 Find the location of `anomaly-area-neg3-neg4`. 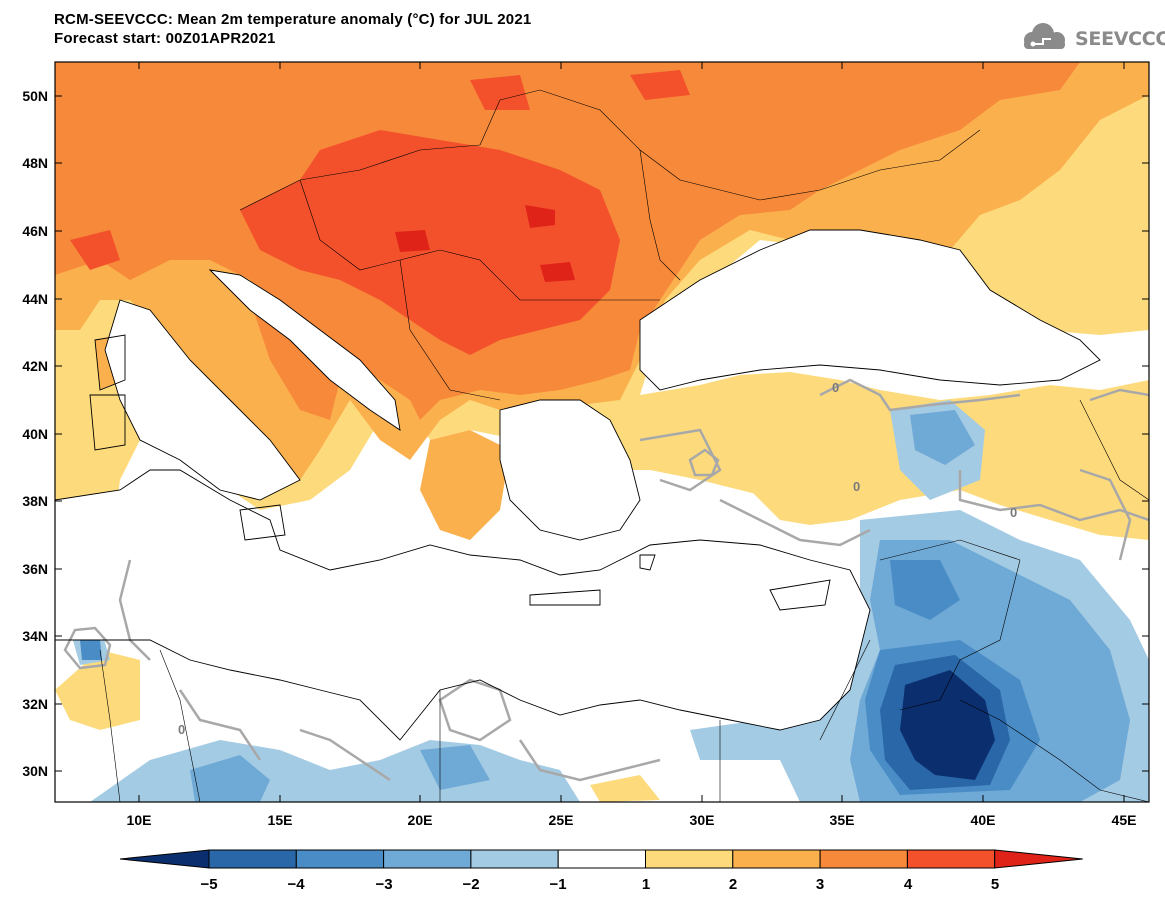

anomaly-area-neg3-neg4 is located at coordinates (925, 590).